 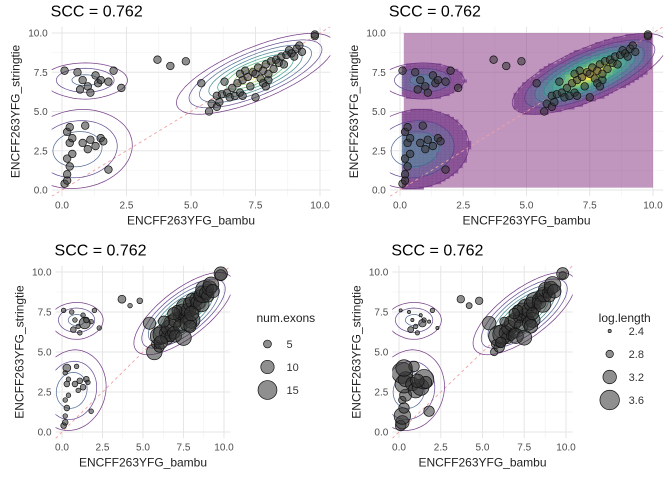 What do you see at coordinates (526, 220) in the screenshot?
I see `x-axis-title: ENCFF263YFG_bambu` at bounding box center [526, 220].